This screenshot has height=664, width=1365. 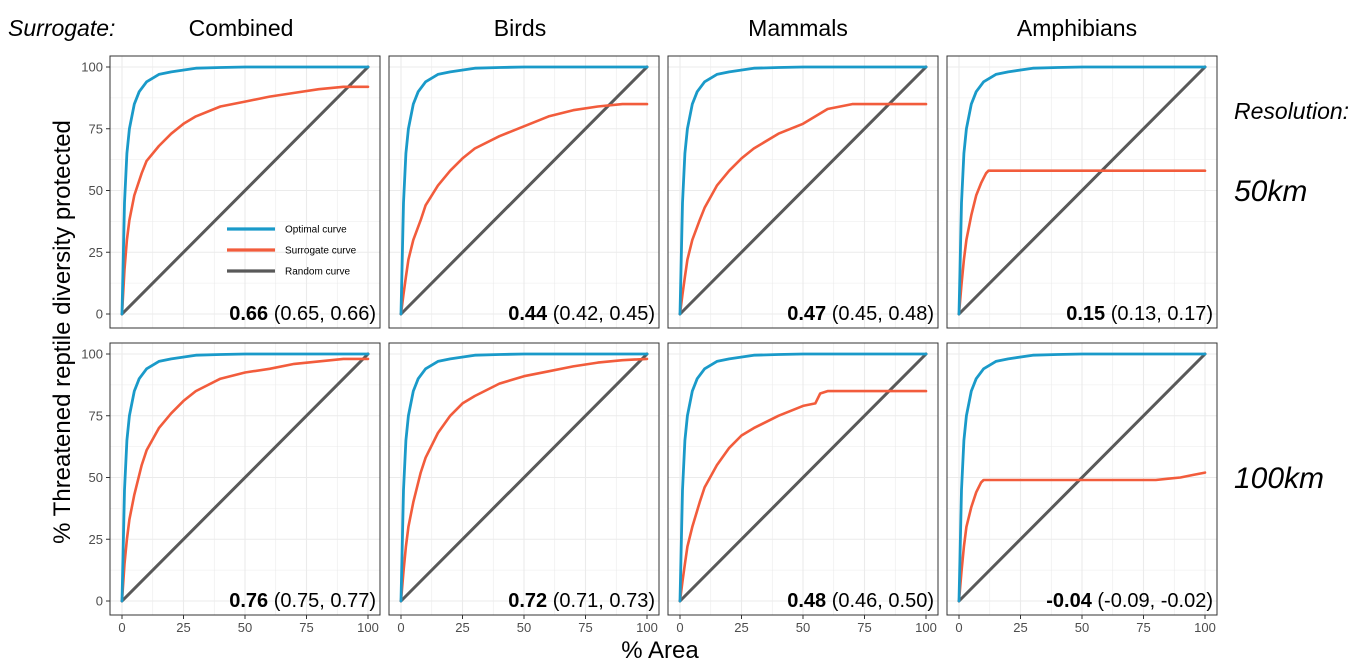 What do you see at coordinates (660, 650) in the screenshot?
I see `x-axis-label: % Area` at bounding box center [660, 650].